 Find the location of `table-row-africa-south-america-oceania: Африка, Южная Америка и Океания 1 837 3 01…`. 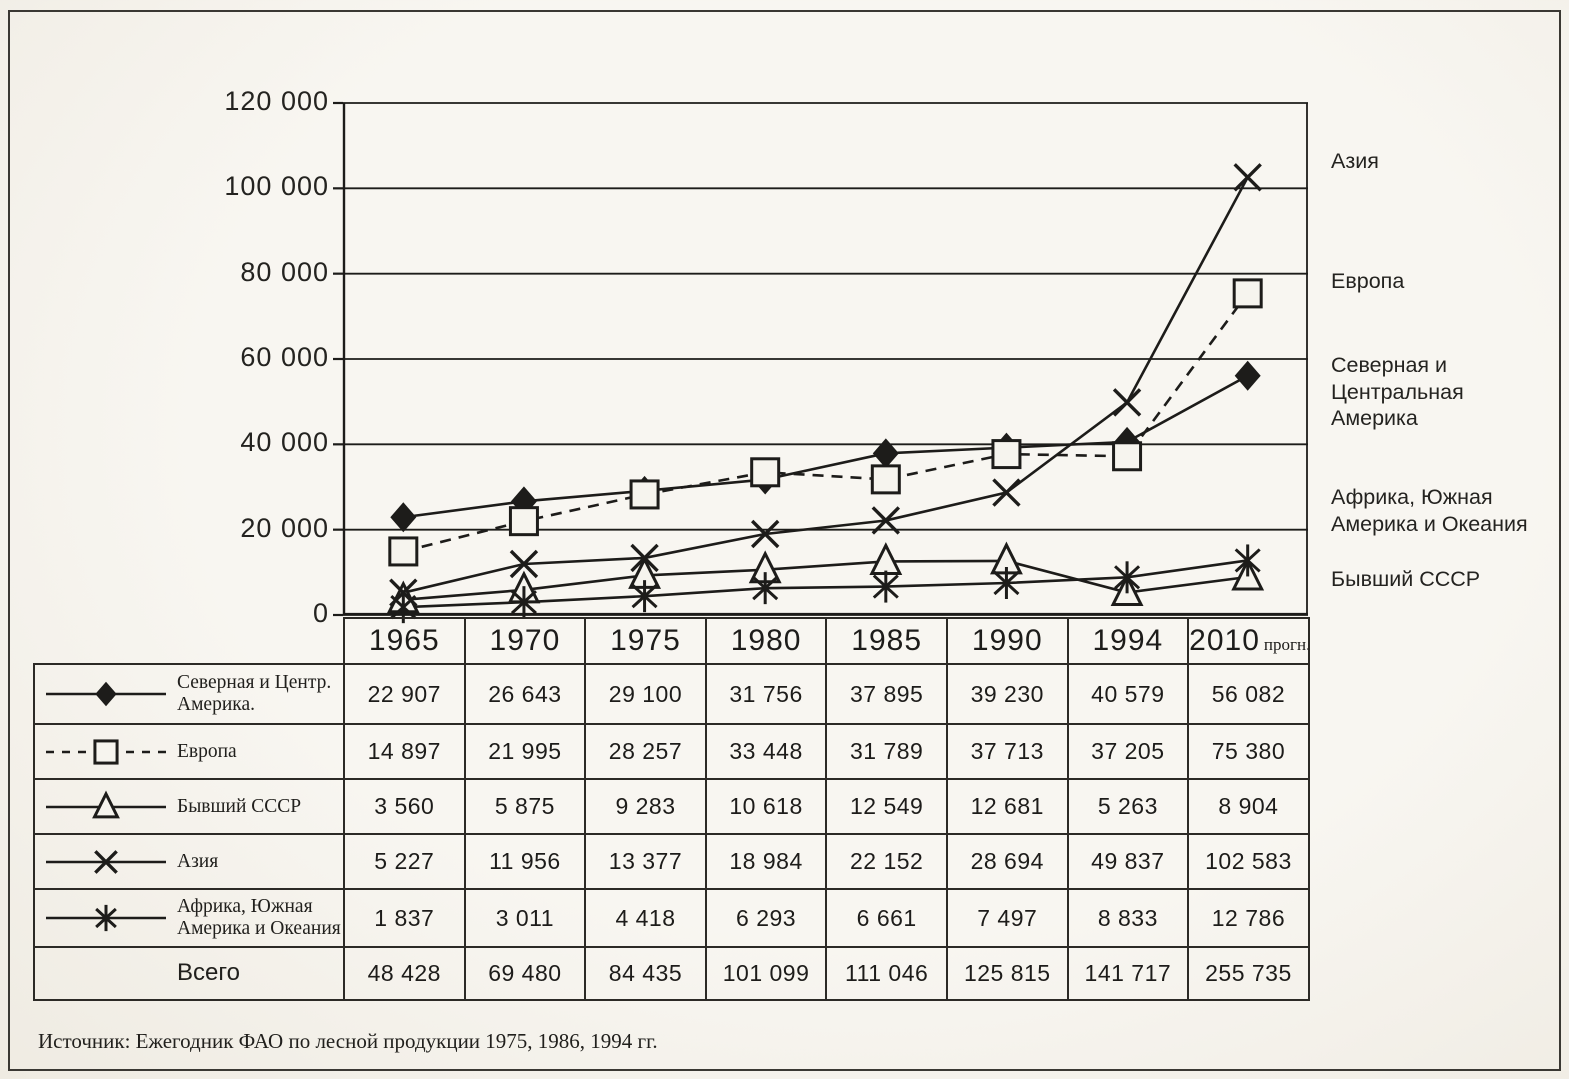

table-row-africa-south-america-oceania: Африка, Южная Америка и Океания 1 837 3 01… is located at coordinates (671, 918).